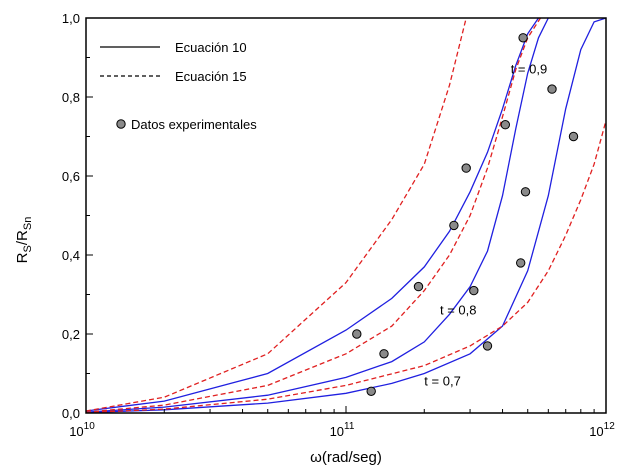 The width and height of the screenshot is (626, 465). Describe the element at coordinates (211, 76) in the screenshot. I see `legend-label-ecuacion-15: Ecuación 15` at that location.